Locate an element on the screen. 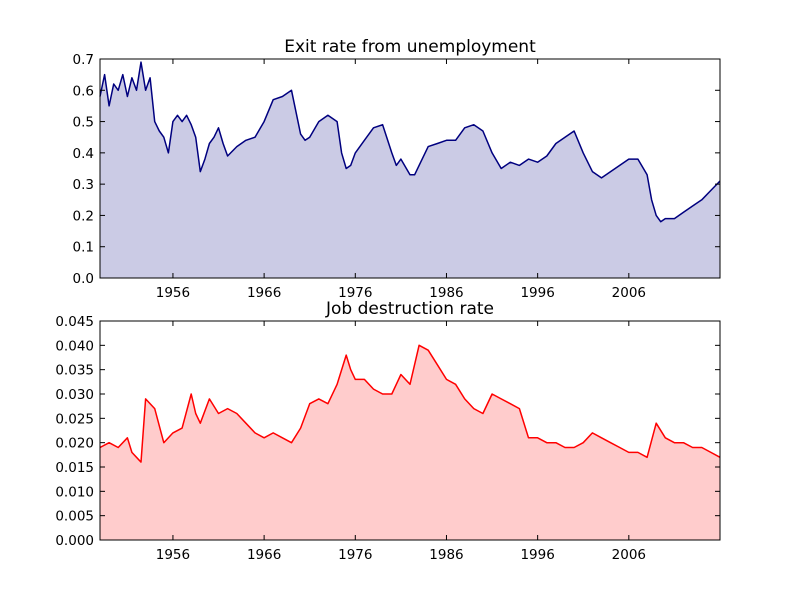  y-tick-label: 0.7 is located at coordinates (83, 60).